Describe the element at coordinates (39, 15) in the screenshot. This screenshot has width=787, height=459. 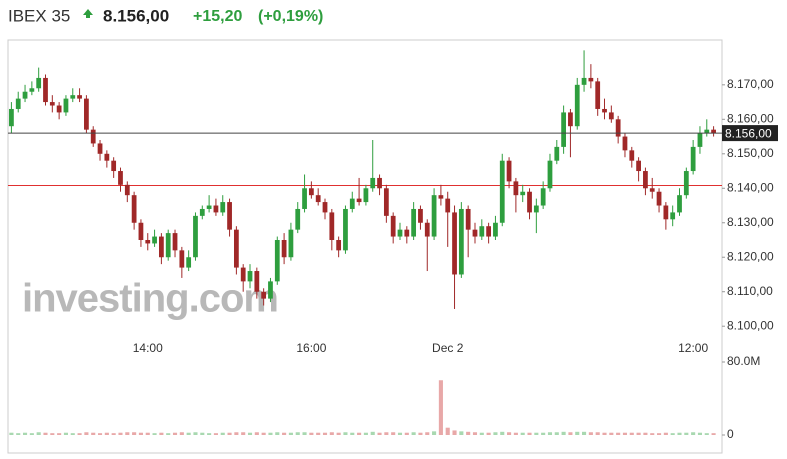
I see `index-name: IBEX 35` at that location.